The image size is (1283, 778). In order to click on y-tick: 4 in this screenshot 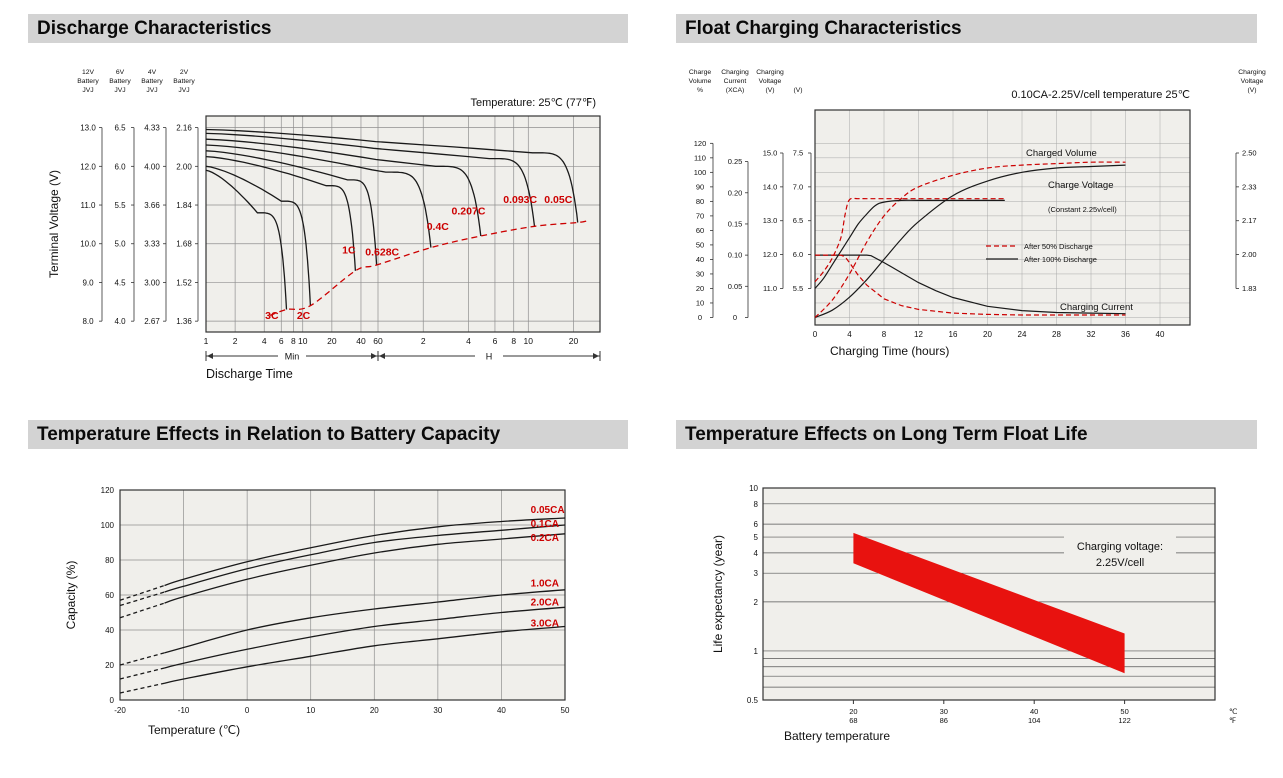, I will do `click(756, 553)`.